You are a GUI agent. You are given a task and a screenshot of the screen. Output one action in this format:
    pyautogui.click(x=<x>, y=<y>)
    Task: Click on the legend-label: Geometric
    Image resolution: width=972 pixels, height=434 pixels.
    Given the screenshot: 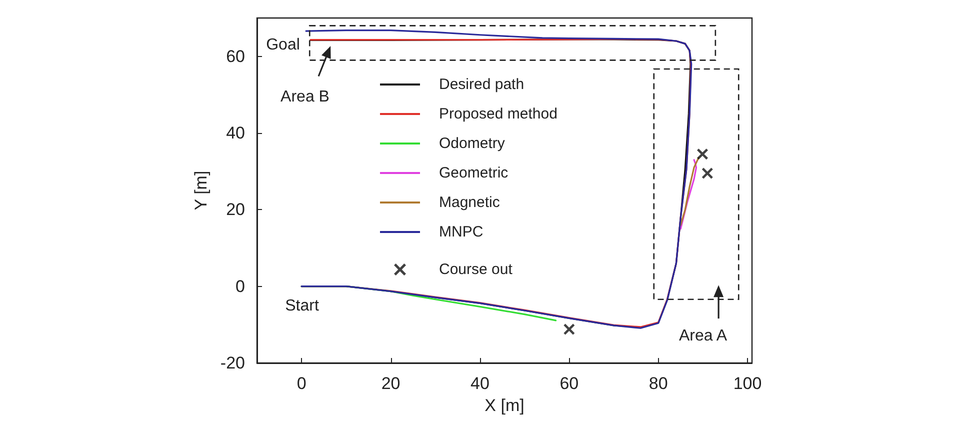 What is the action you would take?
    pyautogui.click(x=474, y=173)
    